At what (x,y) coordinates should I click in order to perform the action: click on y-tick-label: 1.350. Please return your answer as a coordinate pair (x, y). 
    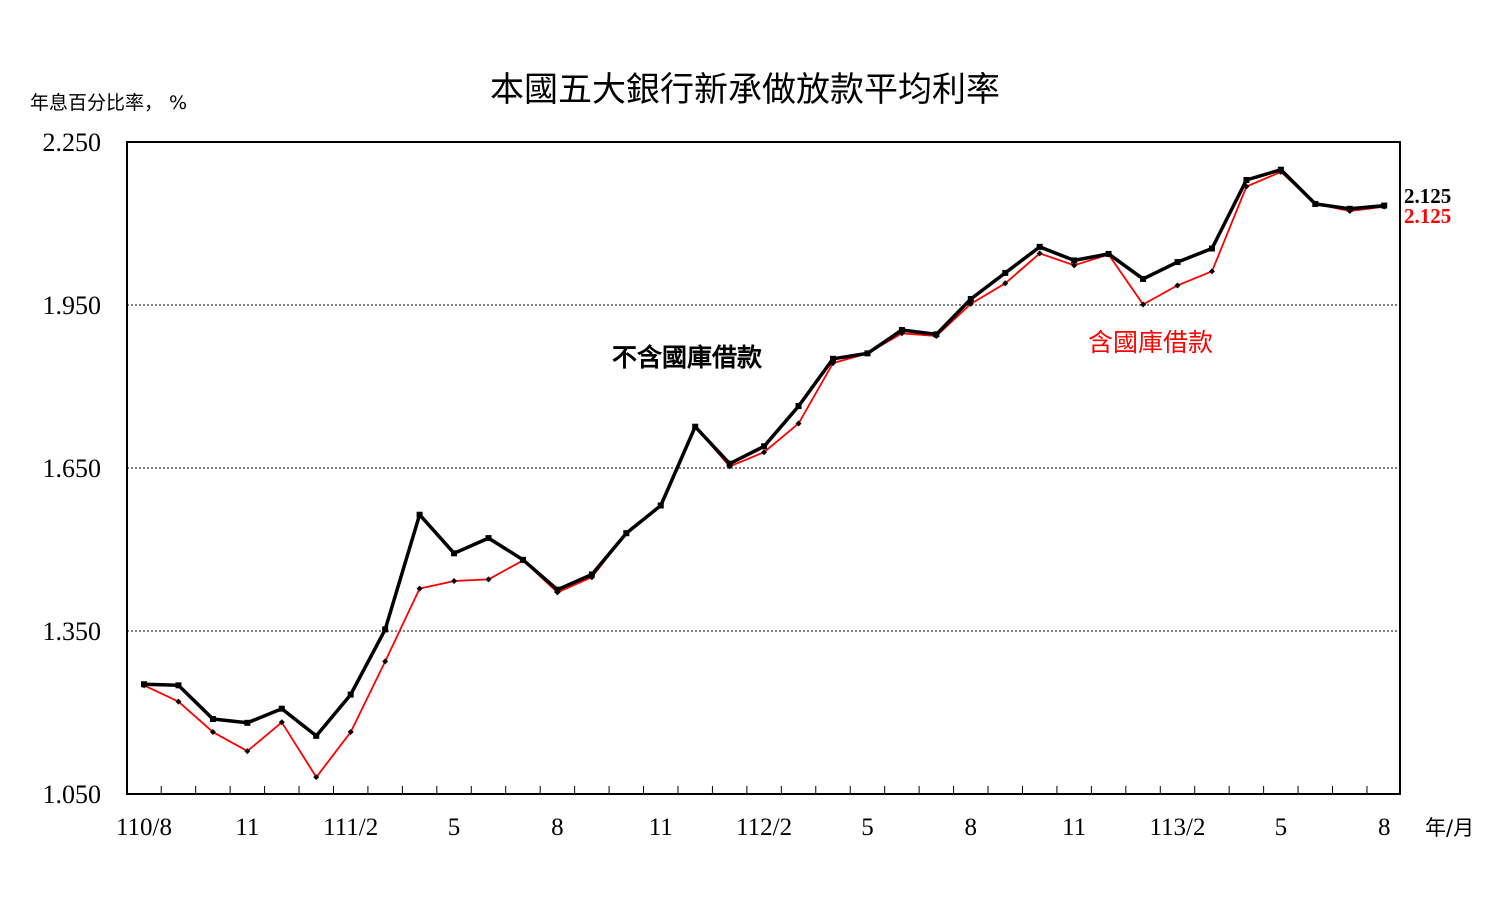
    Looking at the image, I should click on (72, 631).